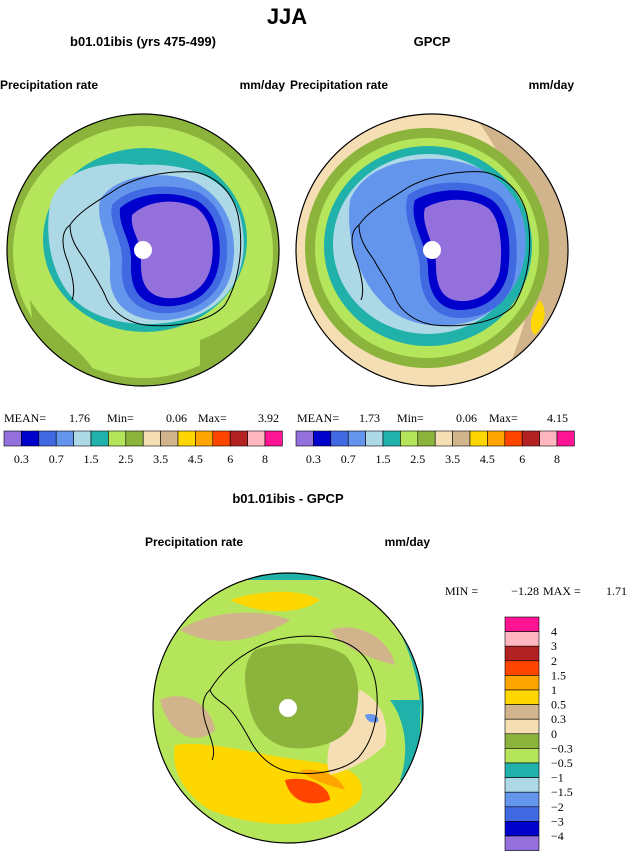  Describe the element at coordinates (562, 748) in the screenshot. I see `colorbar-tick-label: −0.3` at that location.